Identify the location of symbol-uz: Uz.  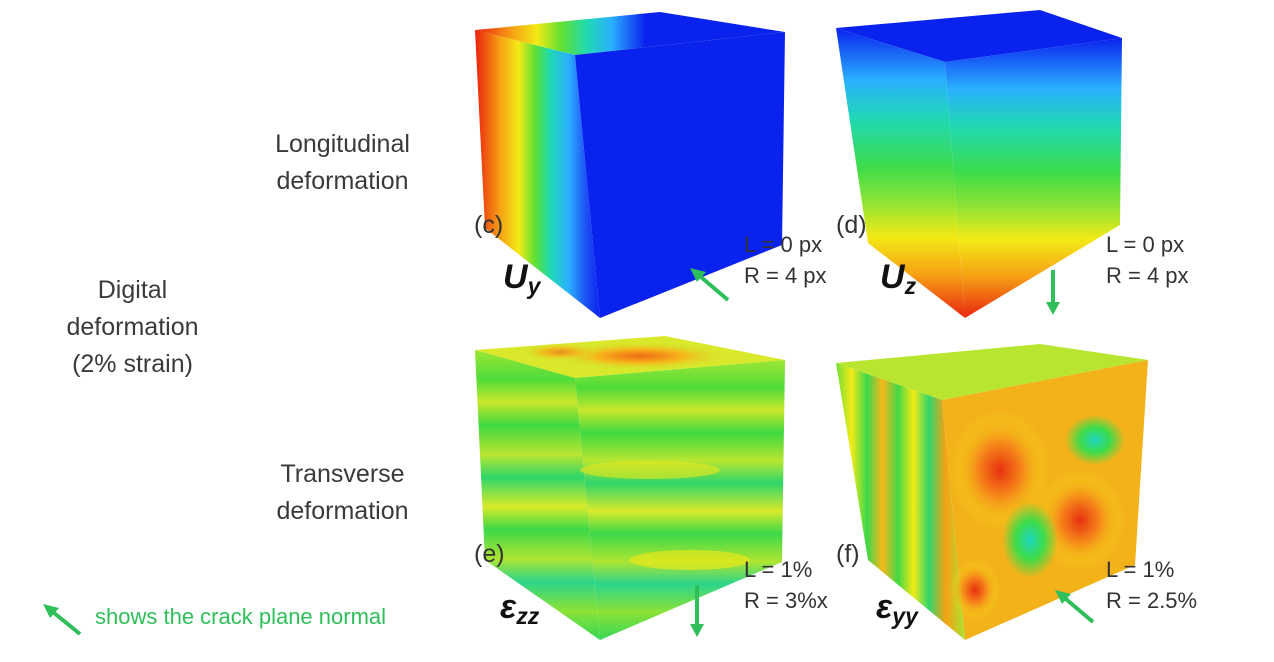
(898, 279).